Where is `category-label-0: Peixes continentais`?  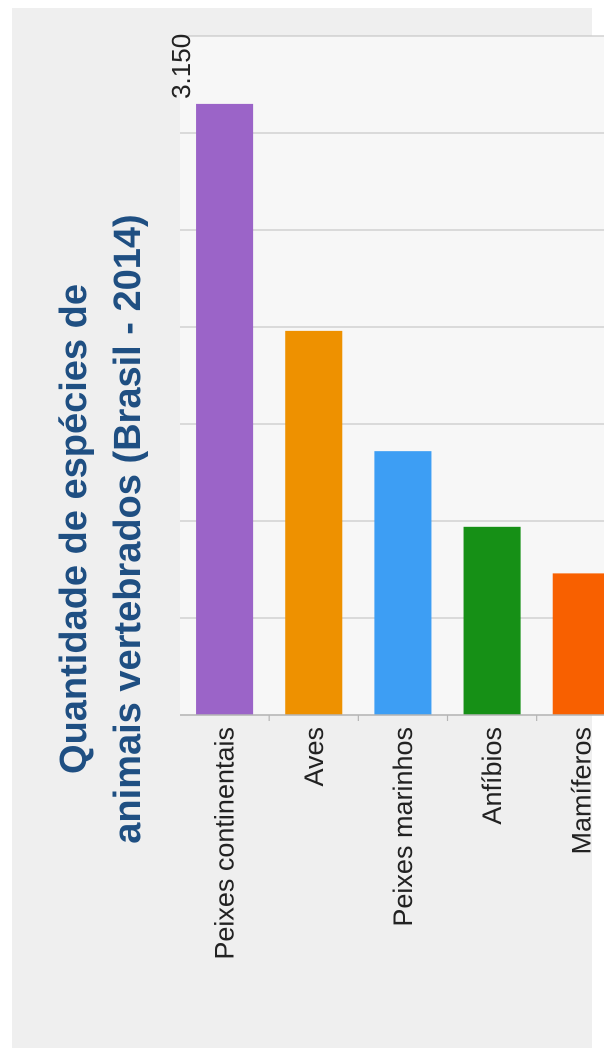
category-label-0: Peixes continentais is located at coordinates (225, 843).